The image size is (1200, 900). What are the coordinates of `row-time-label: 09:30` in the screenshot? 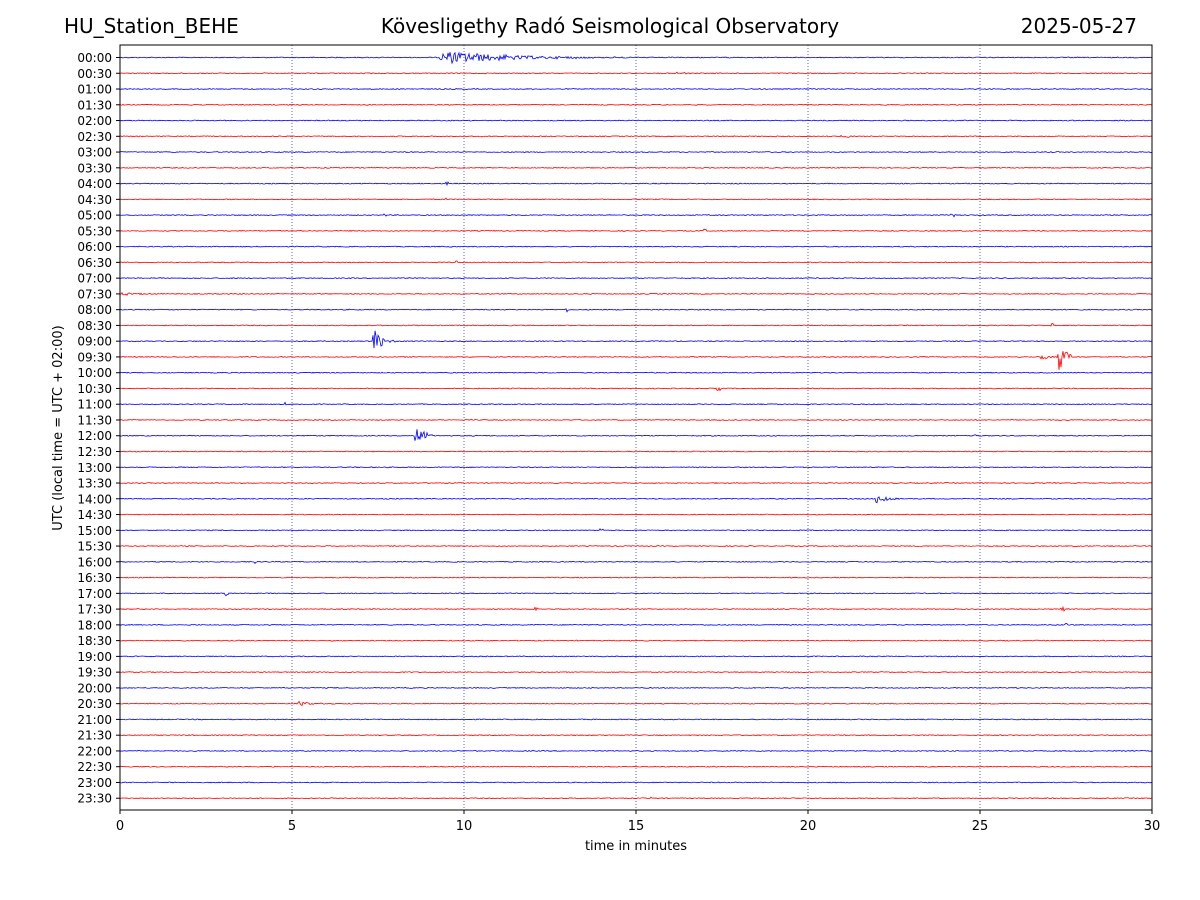 It's located at (94, 357).